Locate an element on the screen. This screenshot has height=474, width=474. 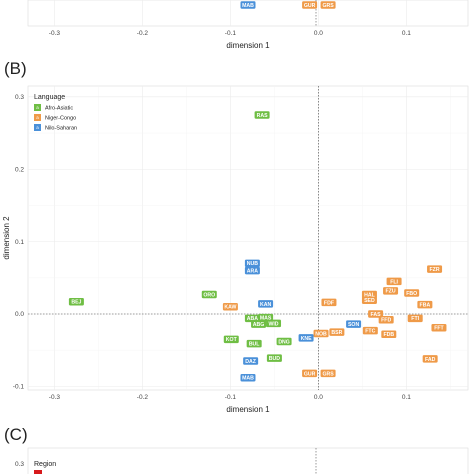
data-point: FFD is located at coordinates (386, 320).